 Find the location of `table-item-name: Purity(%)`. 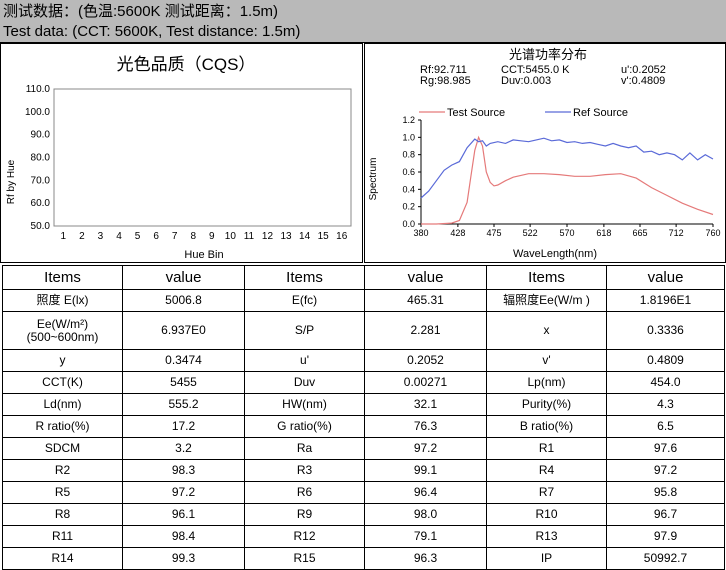

table-item-name: Purity(%) is located at coordinates (546, 404).